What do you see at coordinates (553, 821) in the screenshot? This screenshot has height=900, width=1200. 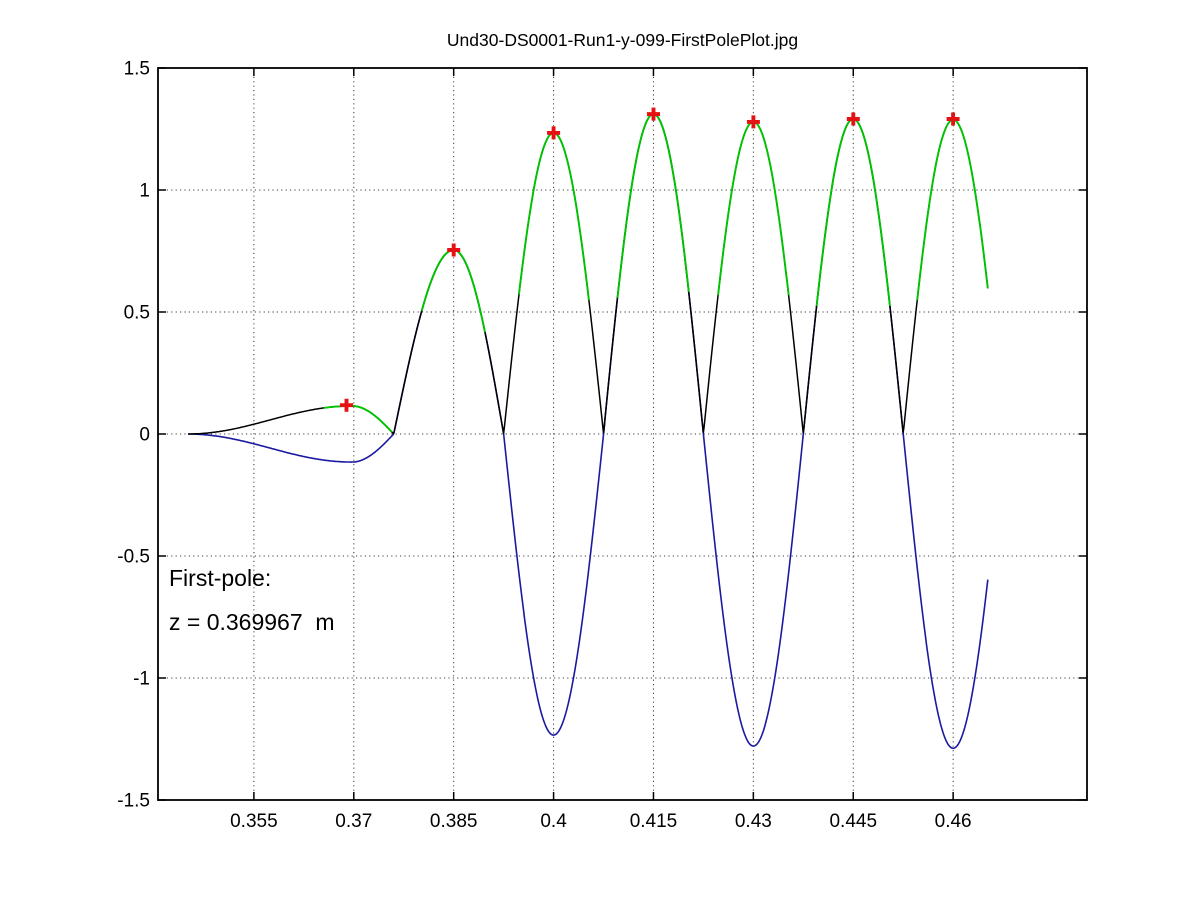 I see `x-tick-label: 0.4` at bounding box center [553, 821].